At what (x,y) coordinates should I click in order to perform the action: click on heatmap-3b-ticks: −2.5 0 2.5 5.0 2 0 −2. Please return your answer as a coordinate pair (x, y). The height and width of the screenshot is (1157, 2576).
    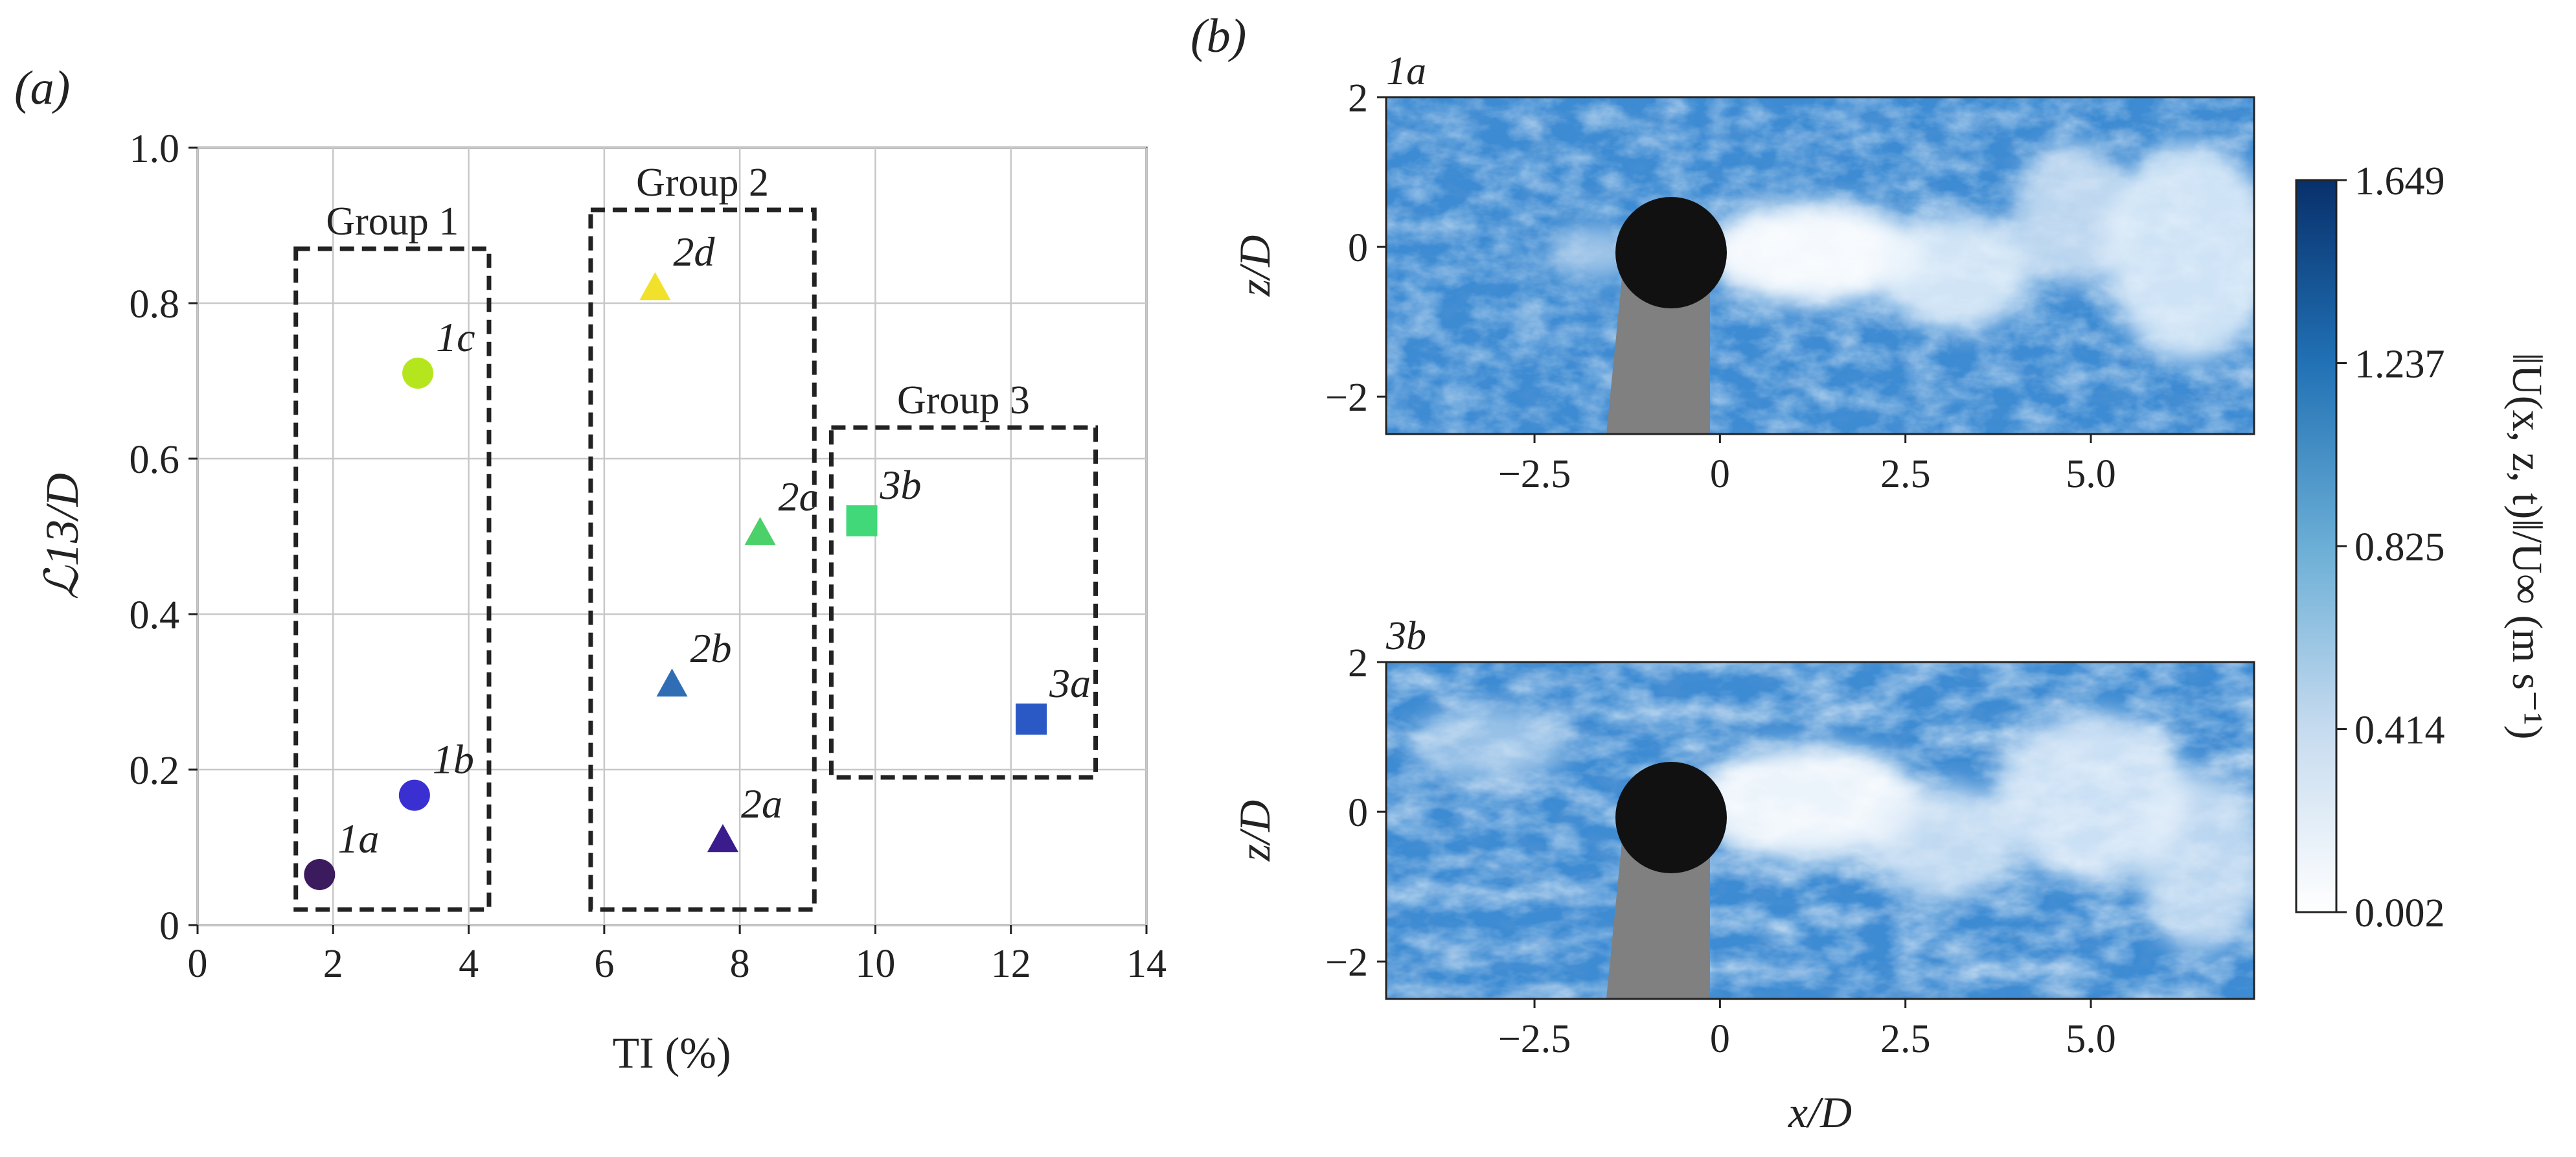
    Looking at the image, I should click on (1720, 851).